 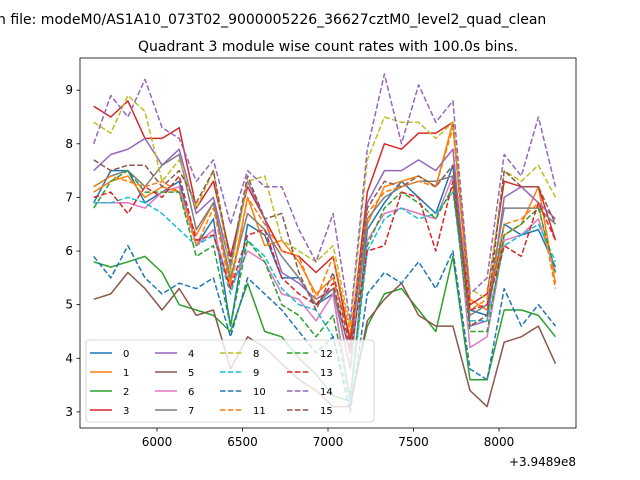 What do you see at coordinates (242, 442) in the screenshot?
I see `x-tick-label-6500: 6500` at bounding box center [242, 442].